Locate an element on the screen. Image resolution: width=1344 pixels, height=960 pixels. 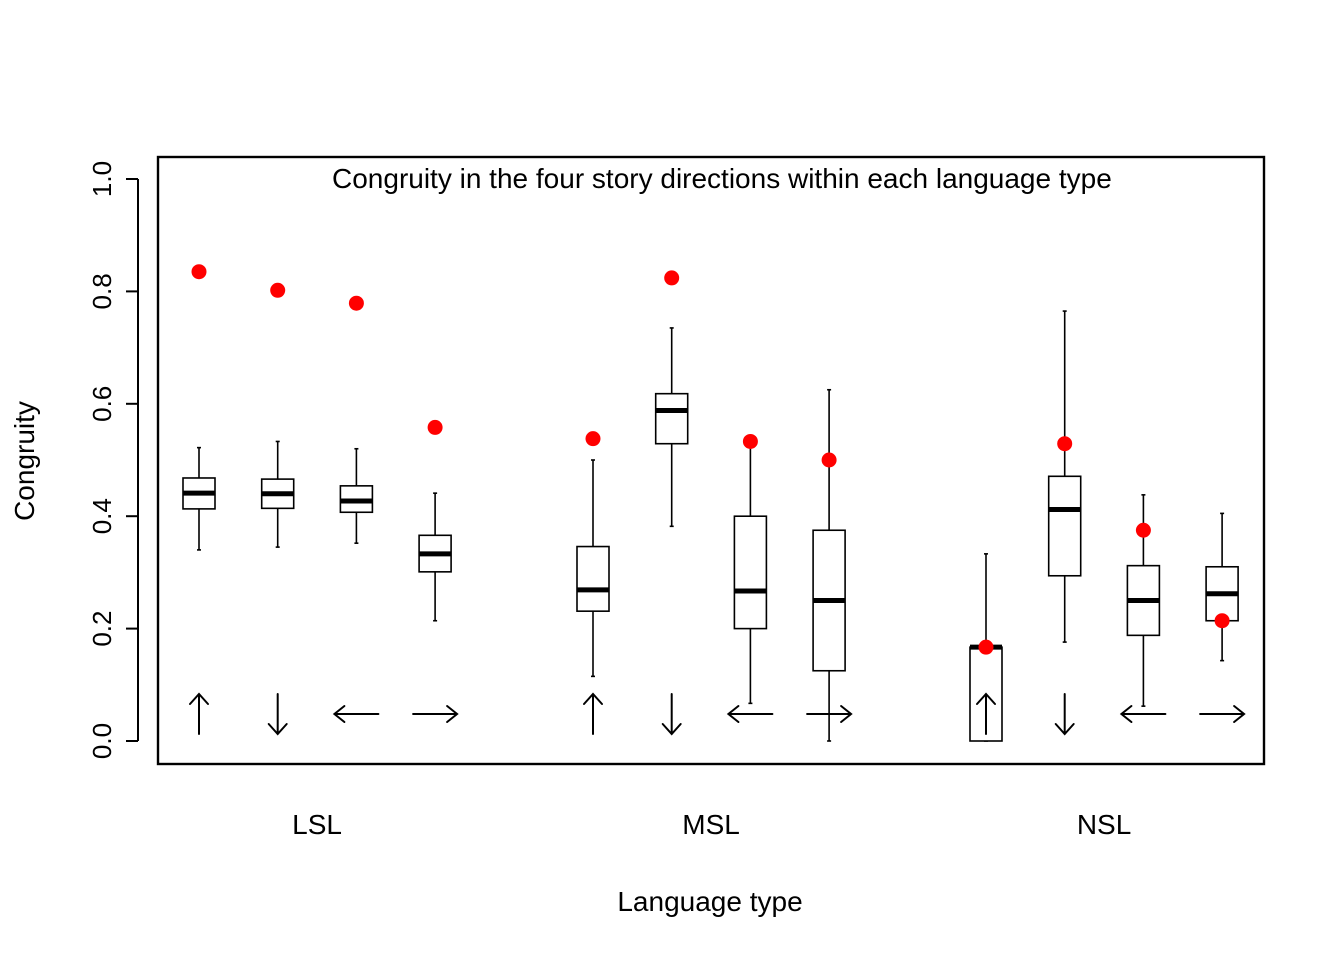
x-group-label: NSL is located at coordinates (1104, 824).